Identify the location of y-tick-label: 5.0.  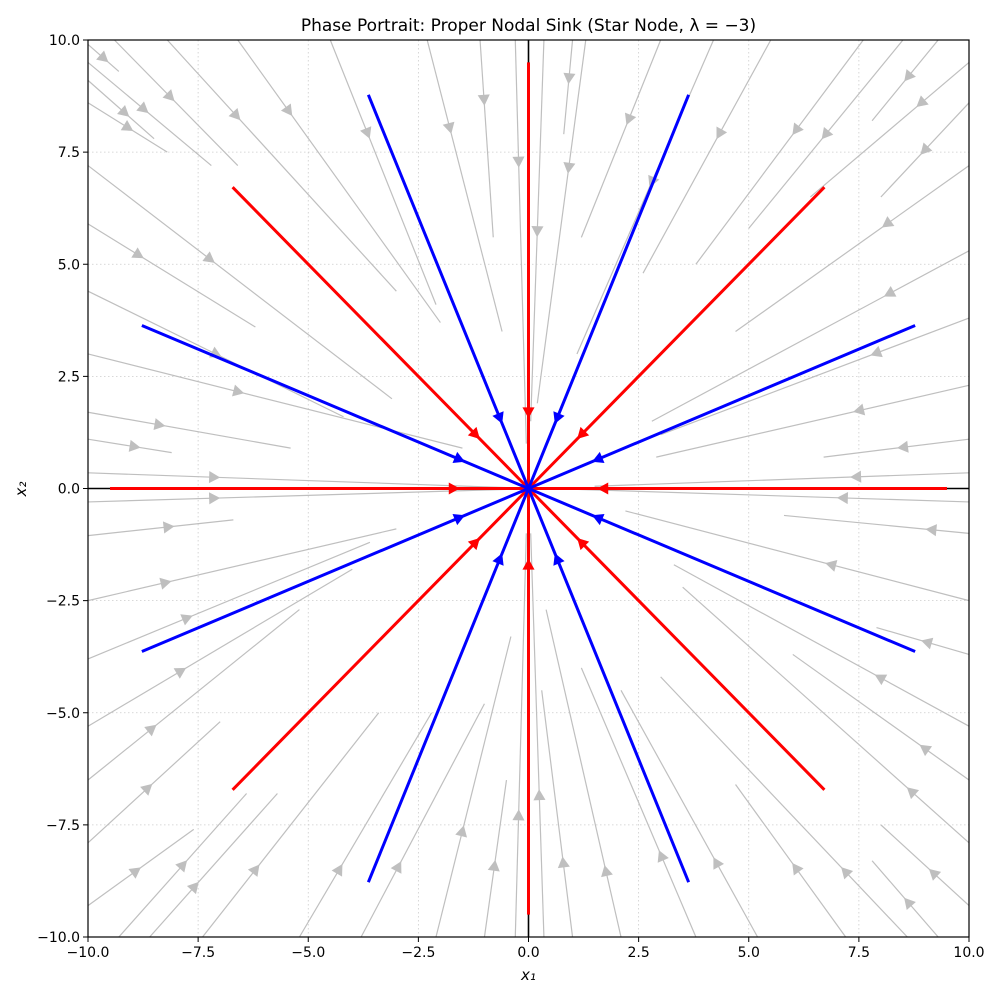
(69, 265).